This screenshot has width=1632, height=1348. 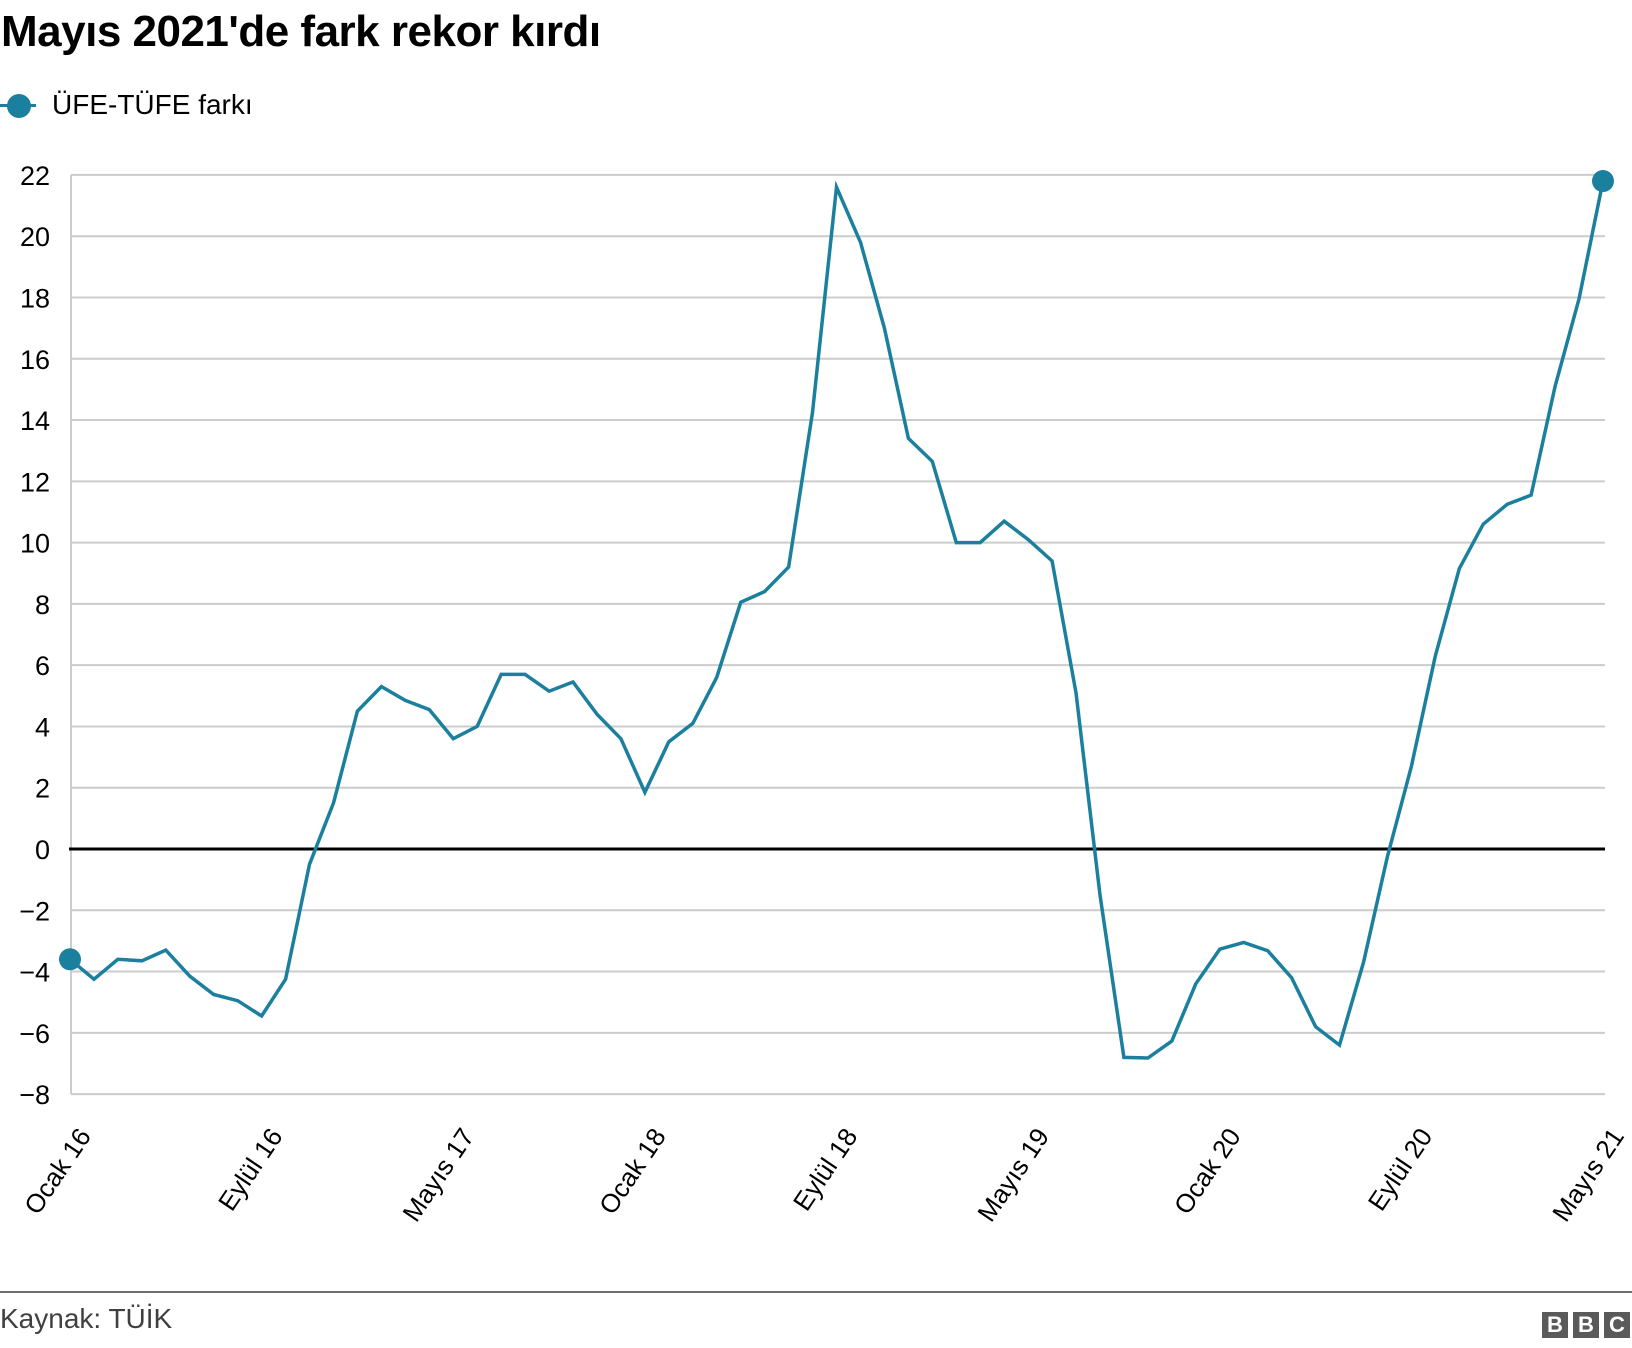 I want to click on y-tick-label: −6, so click(x=34, y=1034).